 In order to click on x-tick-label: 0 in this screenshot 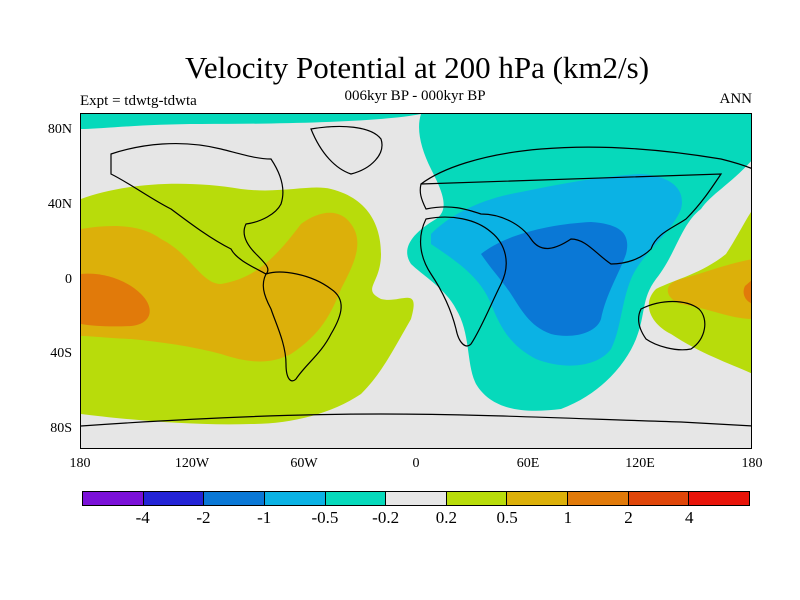, I will do `click(416, 463)`.